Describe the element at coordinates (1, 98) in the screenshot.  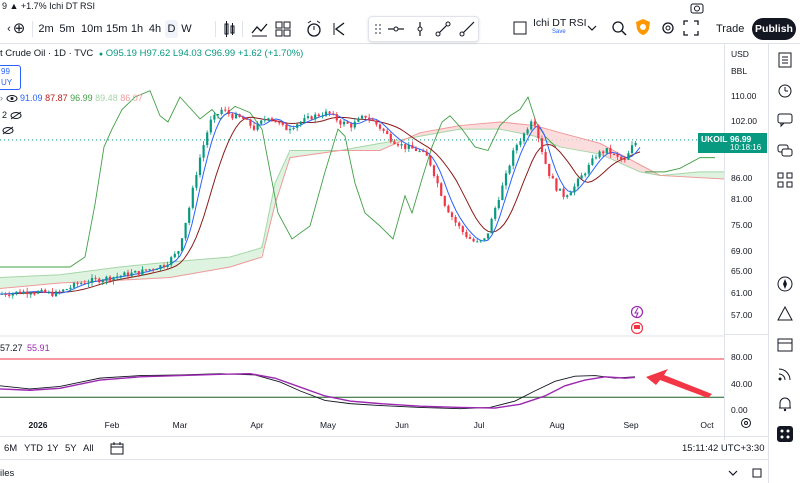
I see `chevron-icon: ›` at that location.